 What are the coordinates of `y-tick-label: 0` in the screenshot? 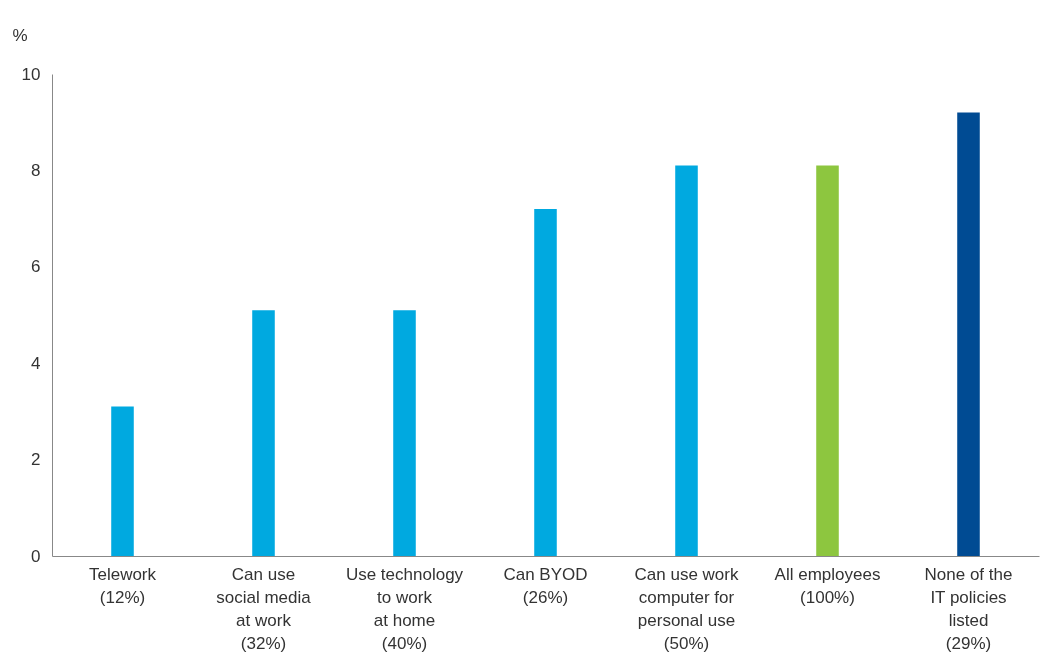 It's located at (36, 556).